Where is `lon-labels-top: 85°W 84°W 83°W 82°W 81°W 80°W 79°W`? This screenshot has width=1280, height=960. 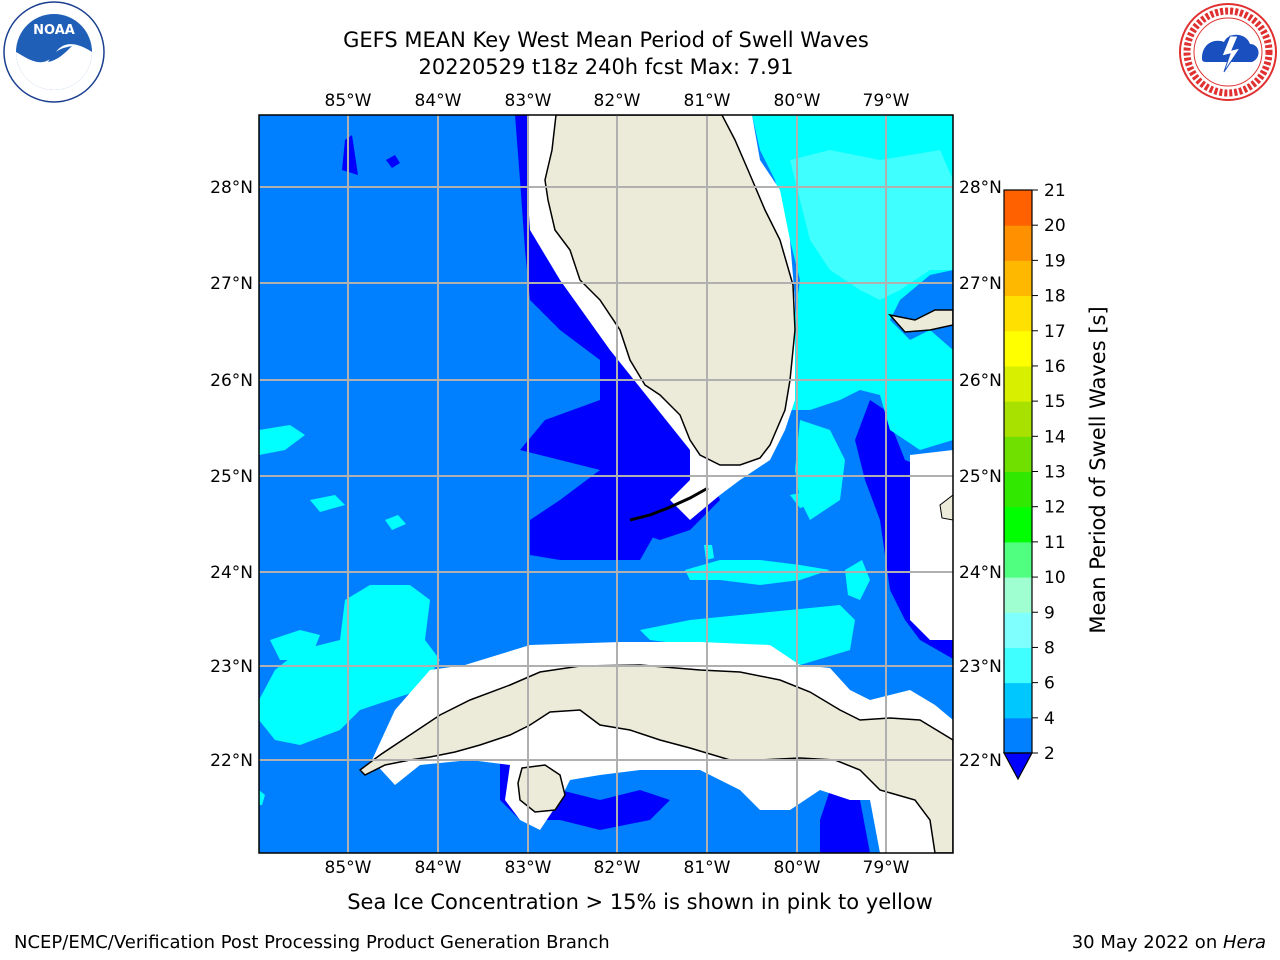 lon-labels-top: 85°W 84°W 83°W 82°W 81°W 80°W 79°W is located at coordinates (617, 101).